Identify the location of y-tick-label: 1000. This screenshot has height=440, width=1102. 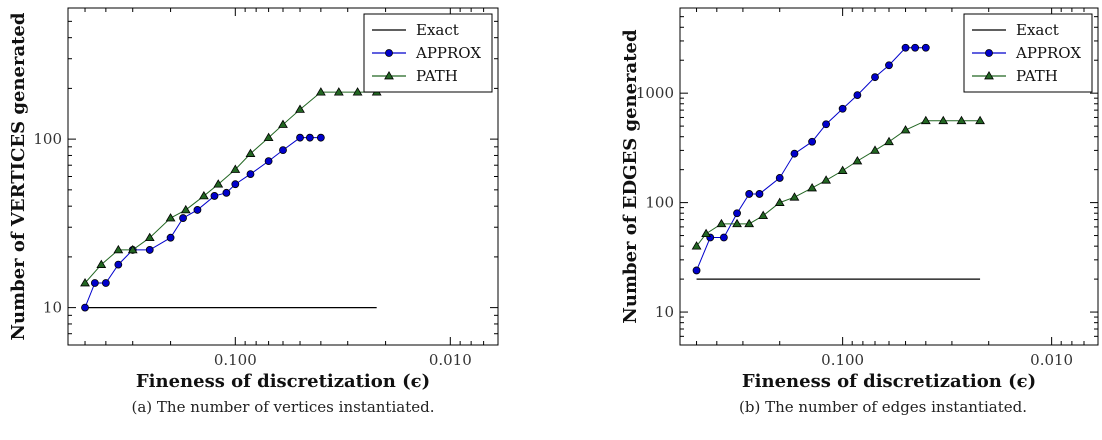
(655, 93).